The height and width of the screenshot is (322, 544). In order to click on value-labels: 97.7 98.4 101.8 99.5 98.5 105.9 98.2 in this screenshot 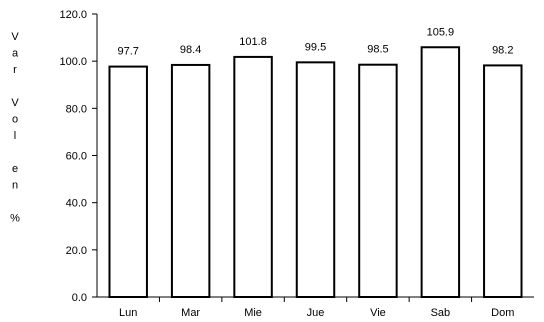, I will do `click(316, 41)`.